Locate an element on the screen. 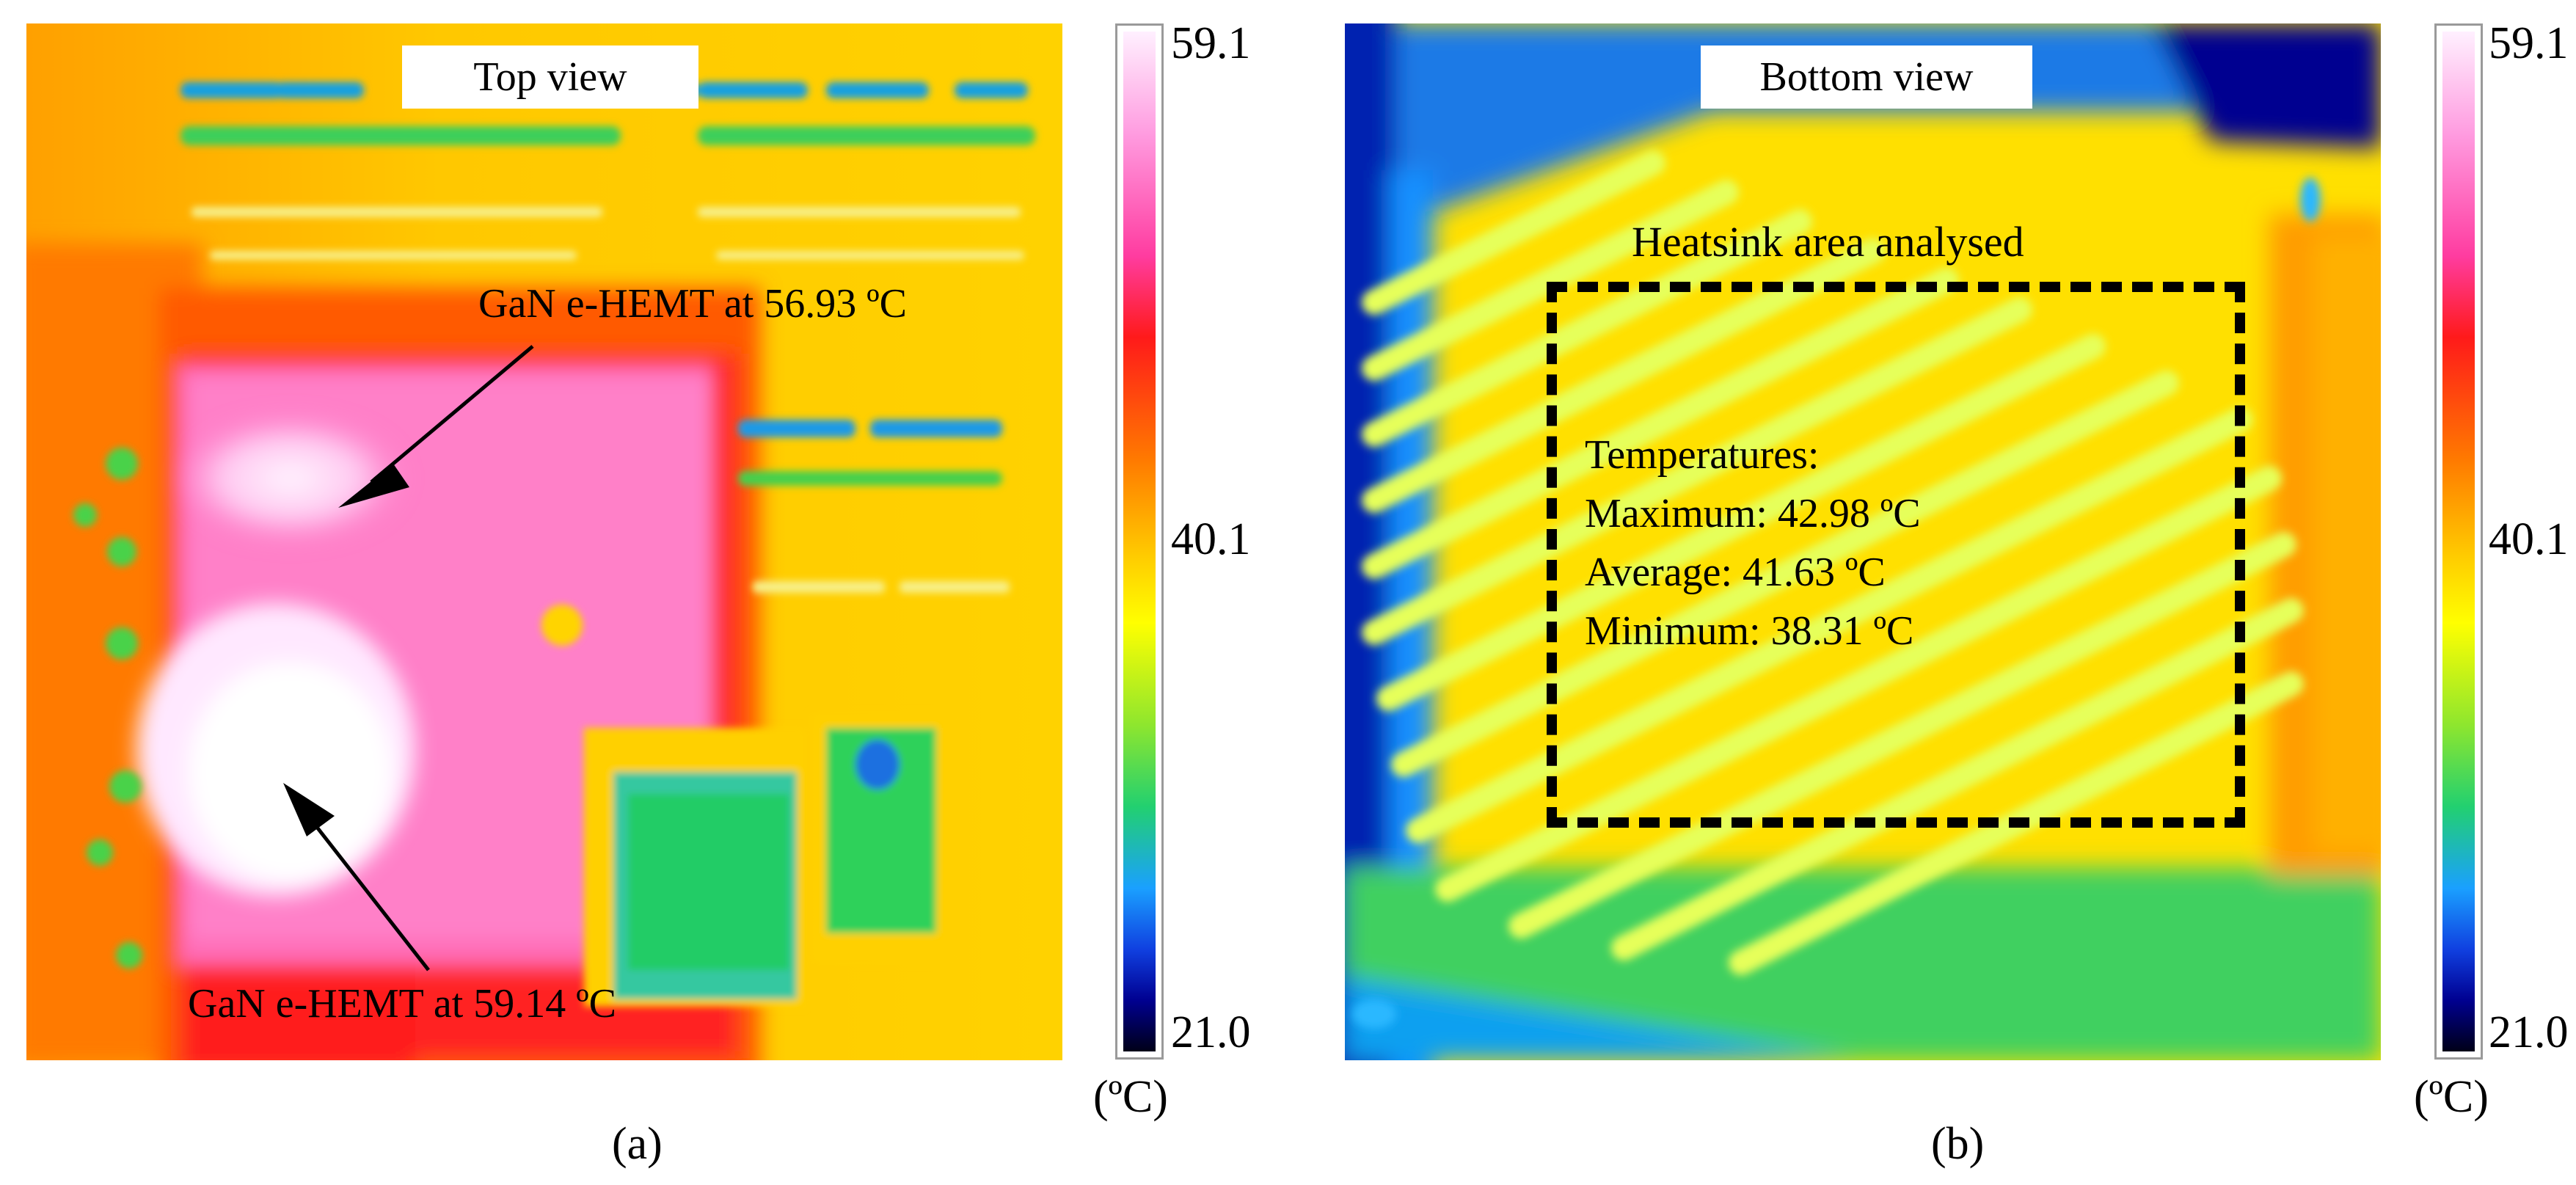  caption-b: (b) is located at coordinates (1958, 1144).